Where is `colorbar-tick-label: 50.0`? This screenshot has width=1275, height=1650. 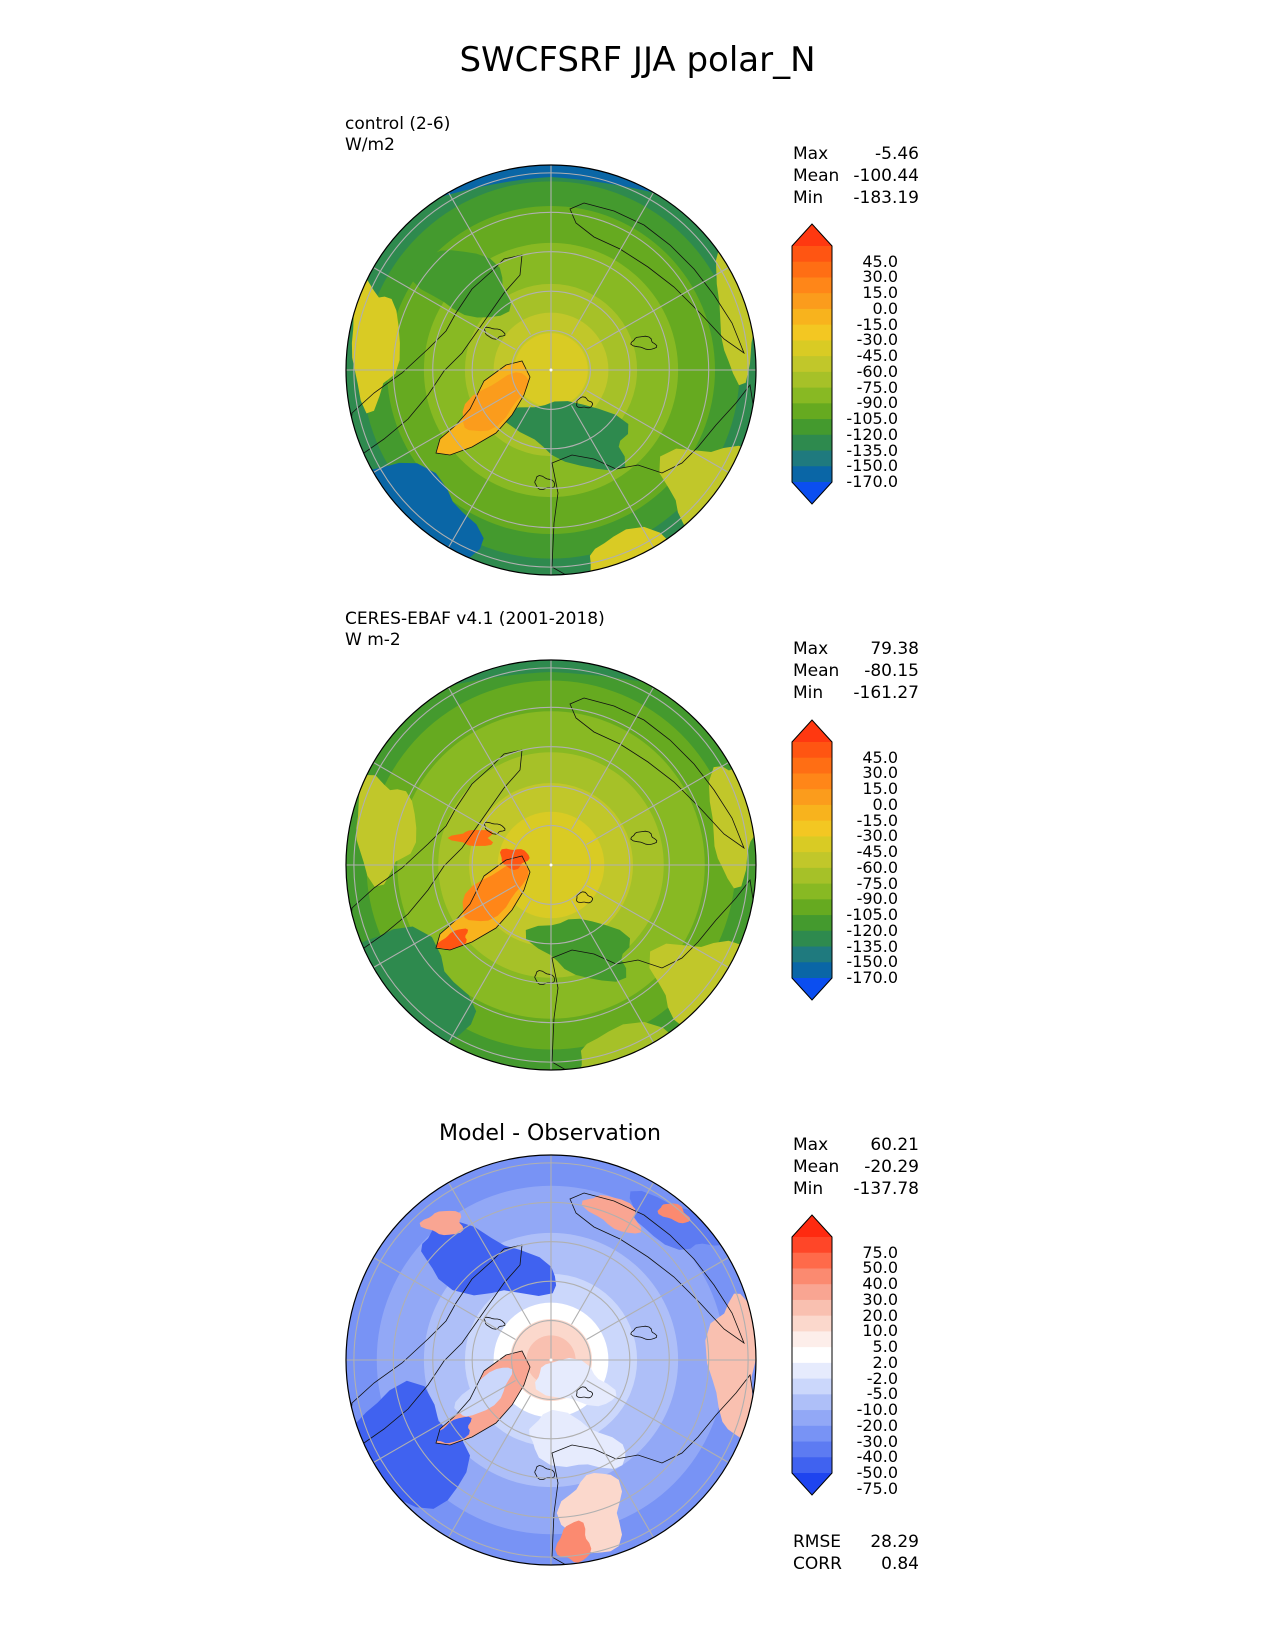 colorbar-tick-label: 50.0 is located at coordinates (880, 1268).